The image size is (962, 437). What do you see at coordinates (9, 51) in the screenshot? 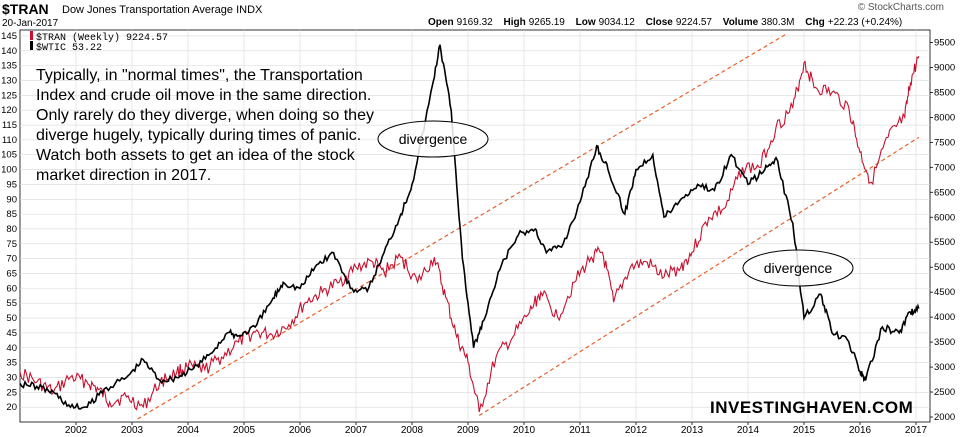
I see `left-tick-label: 140` at bounding box center [9, 51].